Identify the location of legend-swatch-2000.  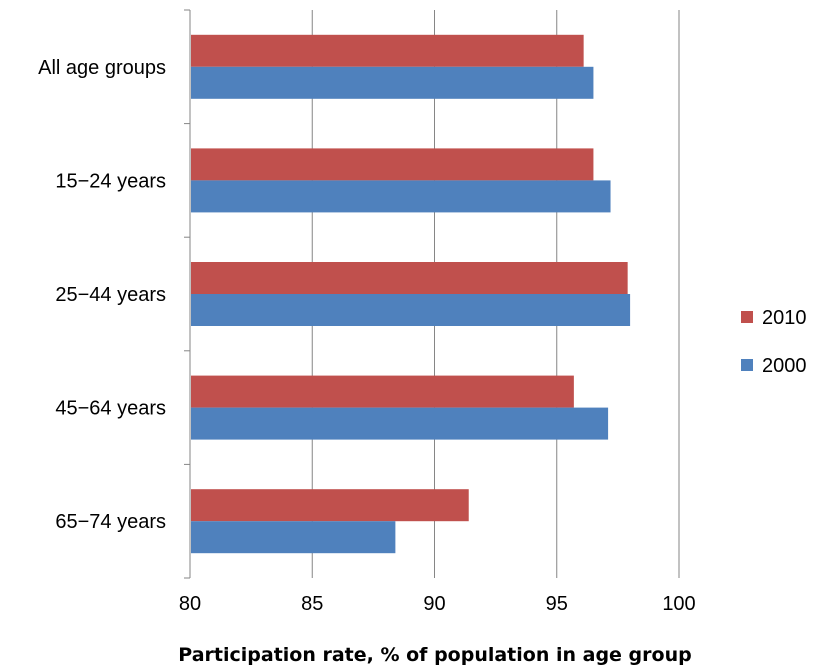
(747, 365).